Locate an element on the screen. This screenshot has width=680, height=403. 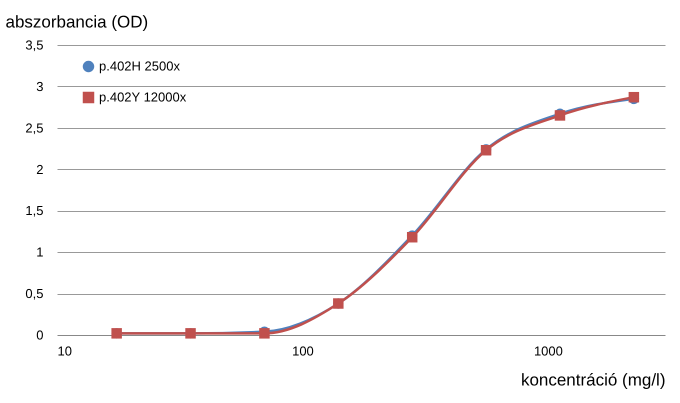
y-axis-title: abszorbancia (OD) is located at coordinates (77, 22).